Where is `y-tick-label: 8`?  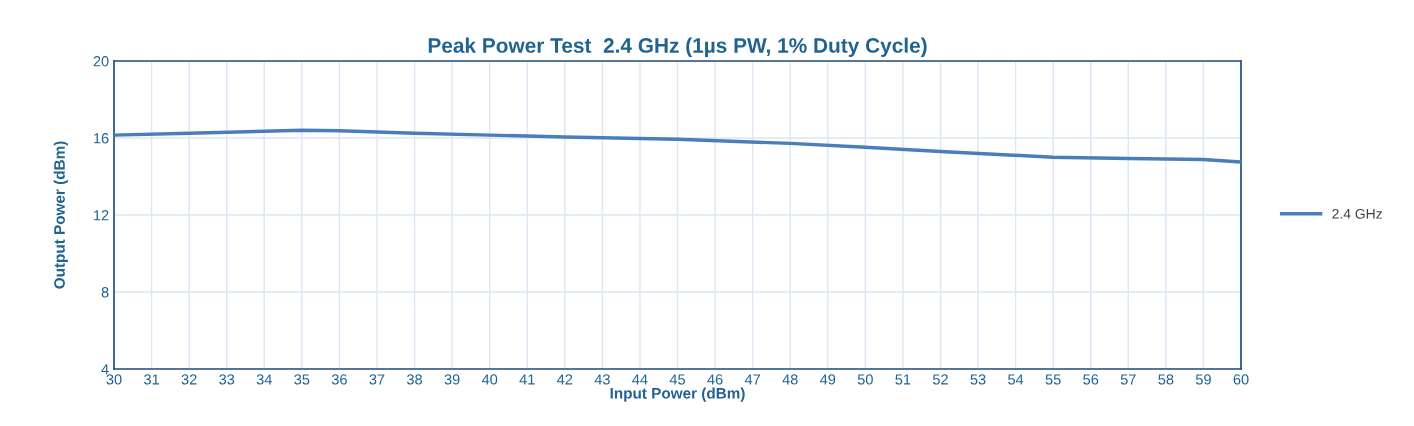 y-tick-label: 8 is located at coordinates (105, 292).